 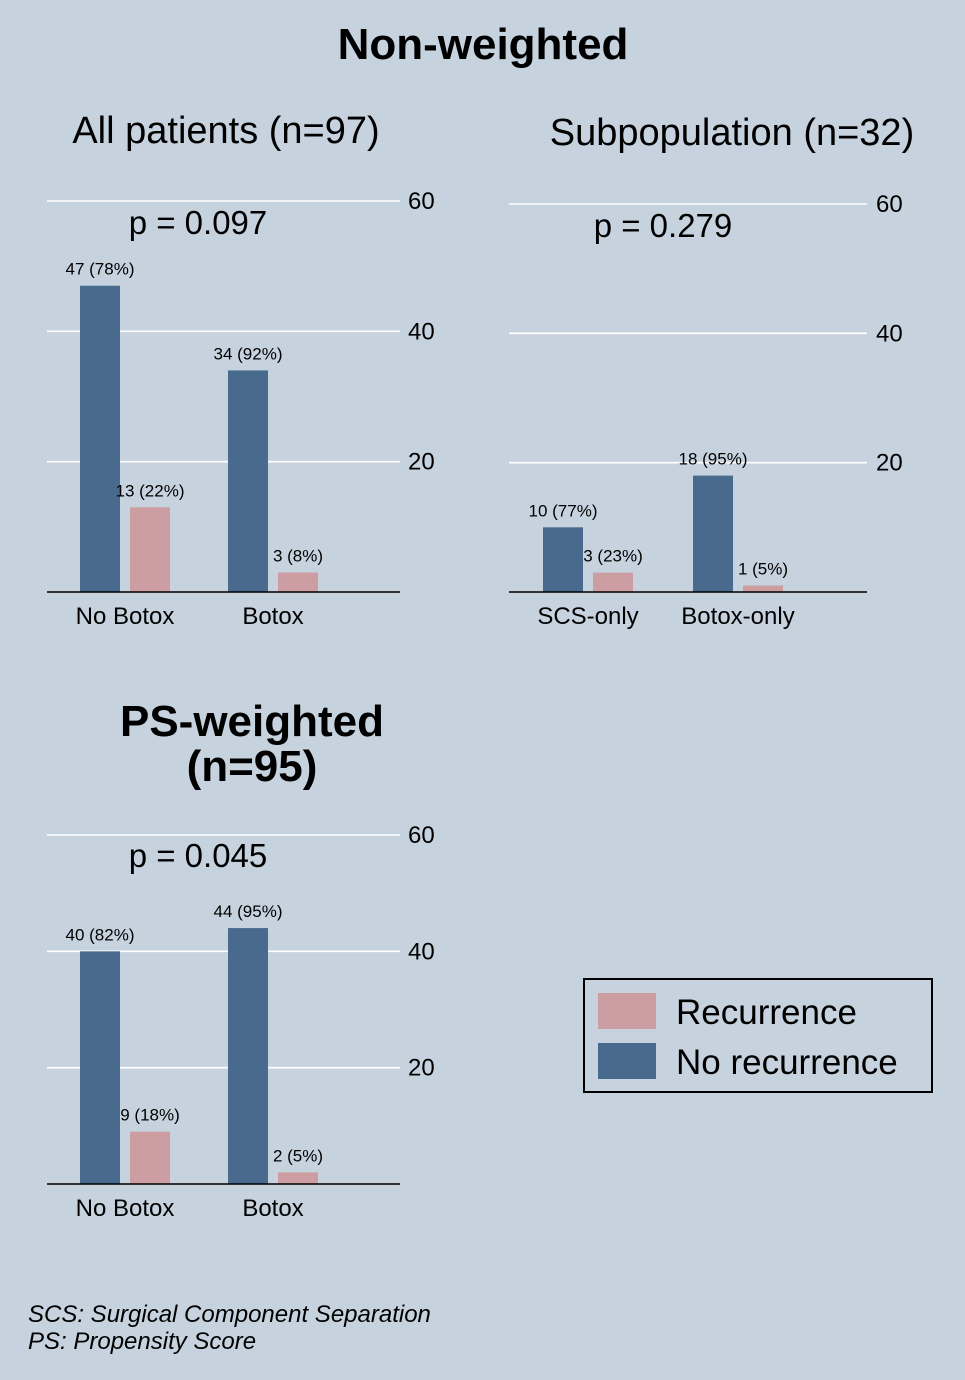 What do you see at coordinates (100, 269) in the screenshot?
I see `bar-data-label: 47 (78%)` at bounding box center [100, 269].